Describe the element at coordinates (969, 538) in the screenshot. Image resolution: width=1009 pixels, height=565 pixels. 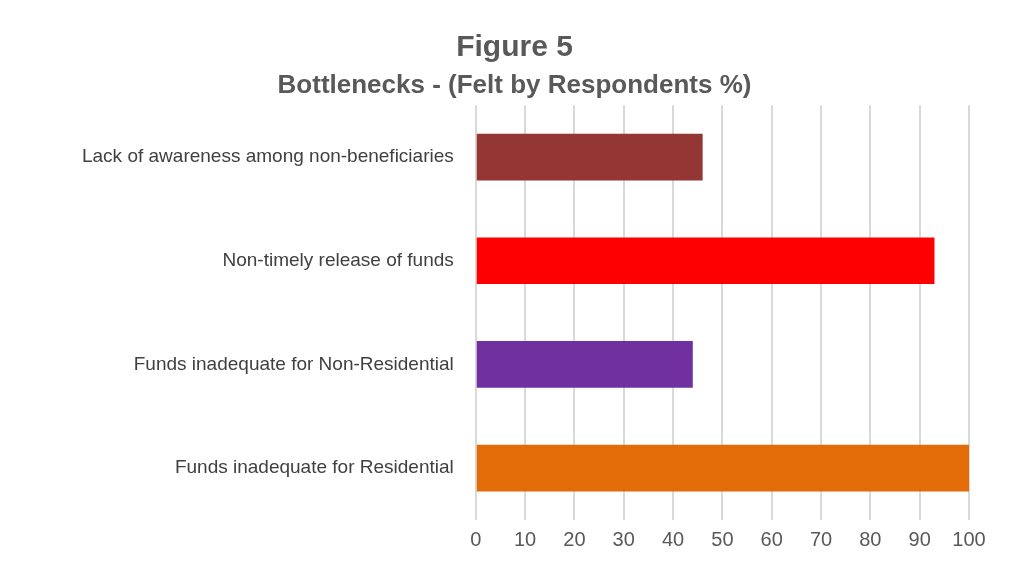
I see `x-tick-label: 100` at that location.